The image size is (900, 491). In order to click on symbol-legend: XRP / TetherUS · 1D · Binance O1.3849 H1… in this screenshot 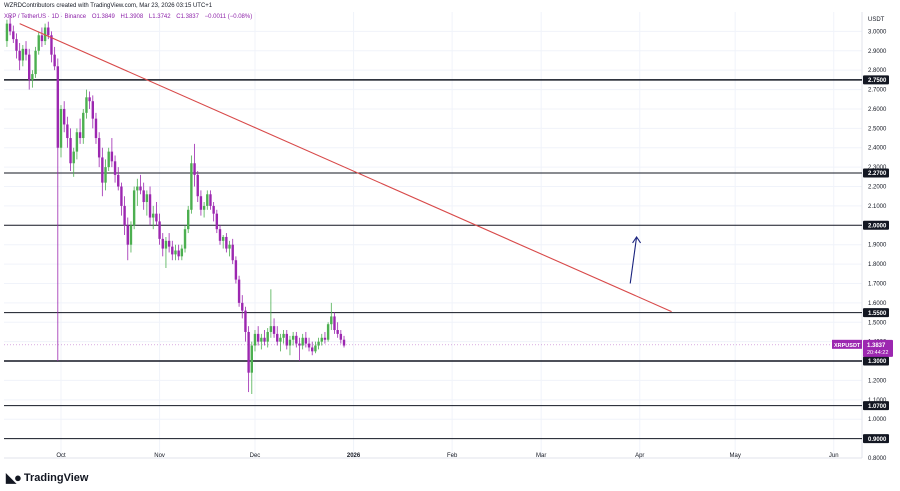, I will do `click(130, 17)`.